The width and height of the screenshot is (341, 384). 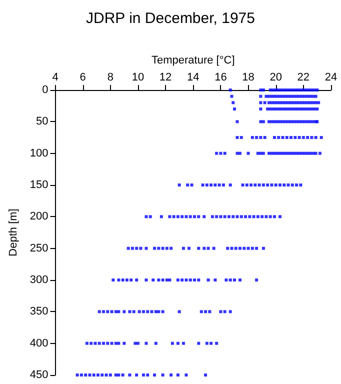 I want to click on y-tick-label: 200, so click(x=39, y=216).